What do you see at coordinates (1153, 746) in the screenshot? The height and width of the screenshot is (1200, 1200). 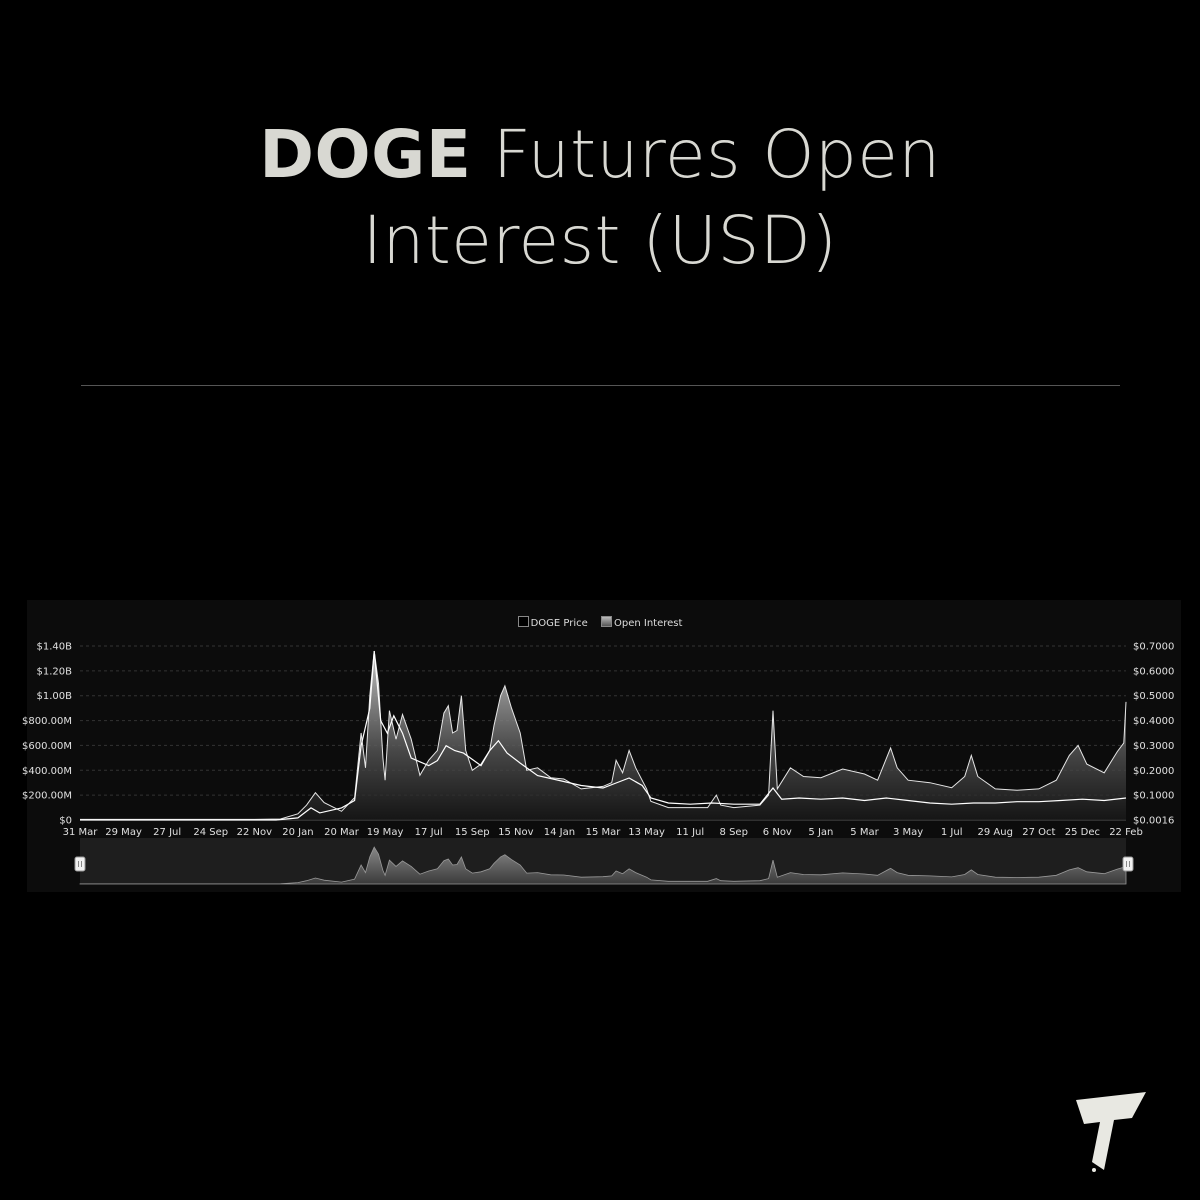 I see `y-right-tick-label: $0.3000` at bounding box center [1153, 746].